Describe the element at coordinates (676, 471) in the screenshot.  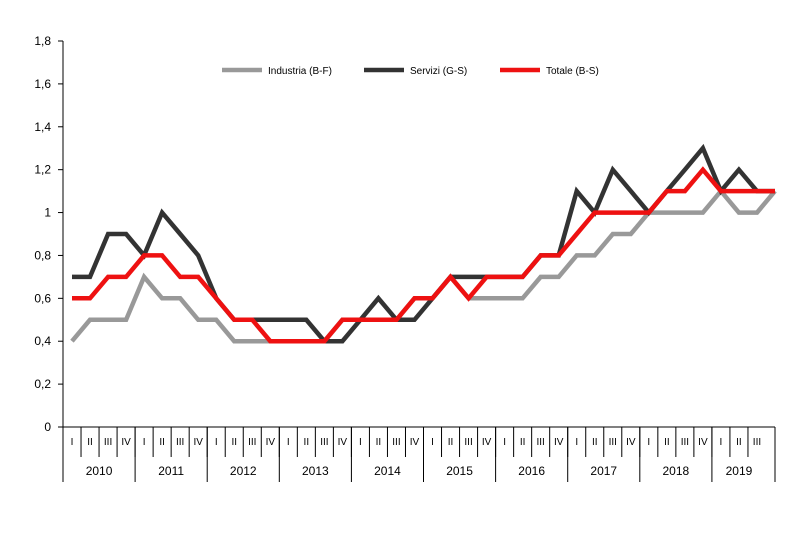
I see `year-label: 2018` at that location.